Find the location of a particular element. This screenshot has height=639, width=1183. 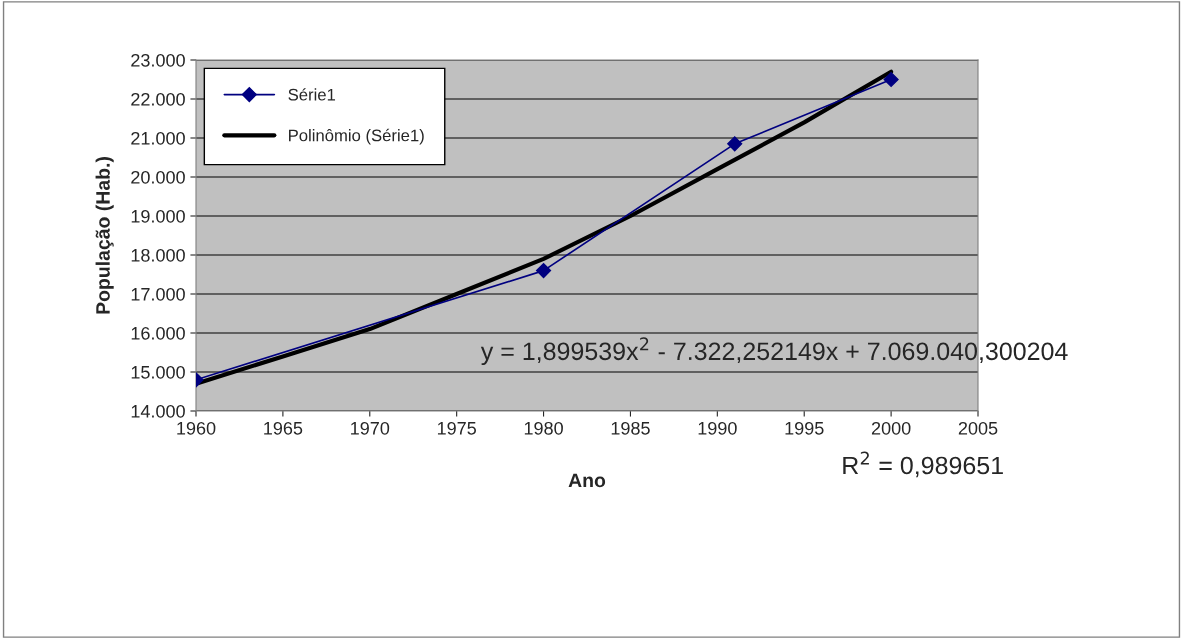

x-tick-label: 1960 is located at coordinates (196, 428).